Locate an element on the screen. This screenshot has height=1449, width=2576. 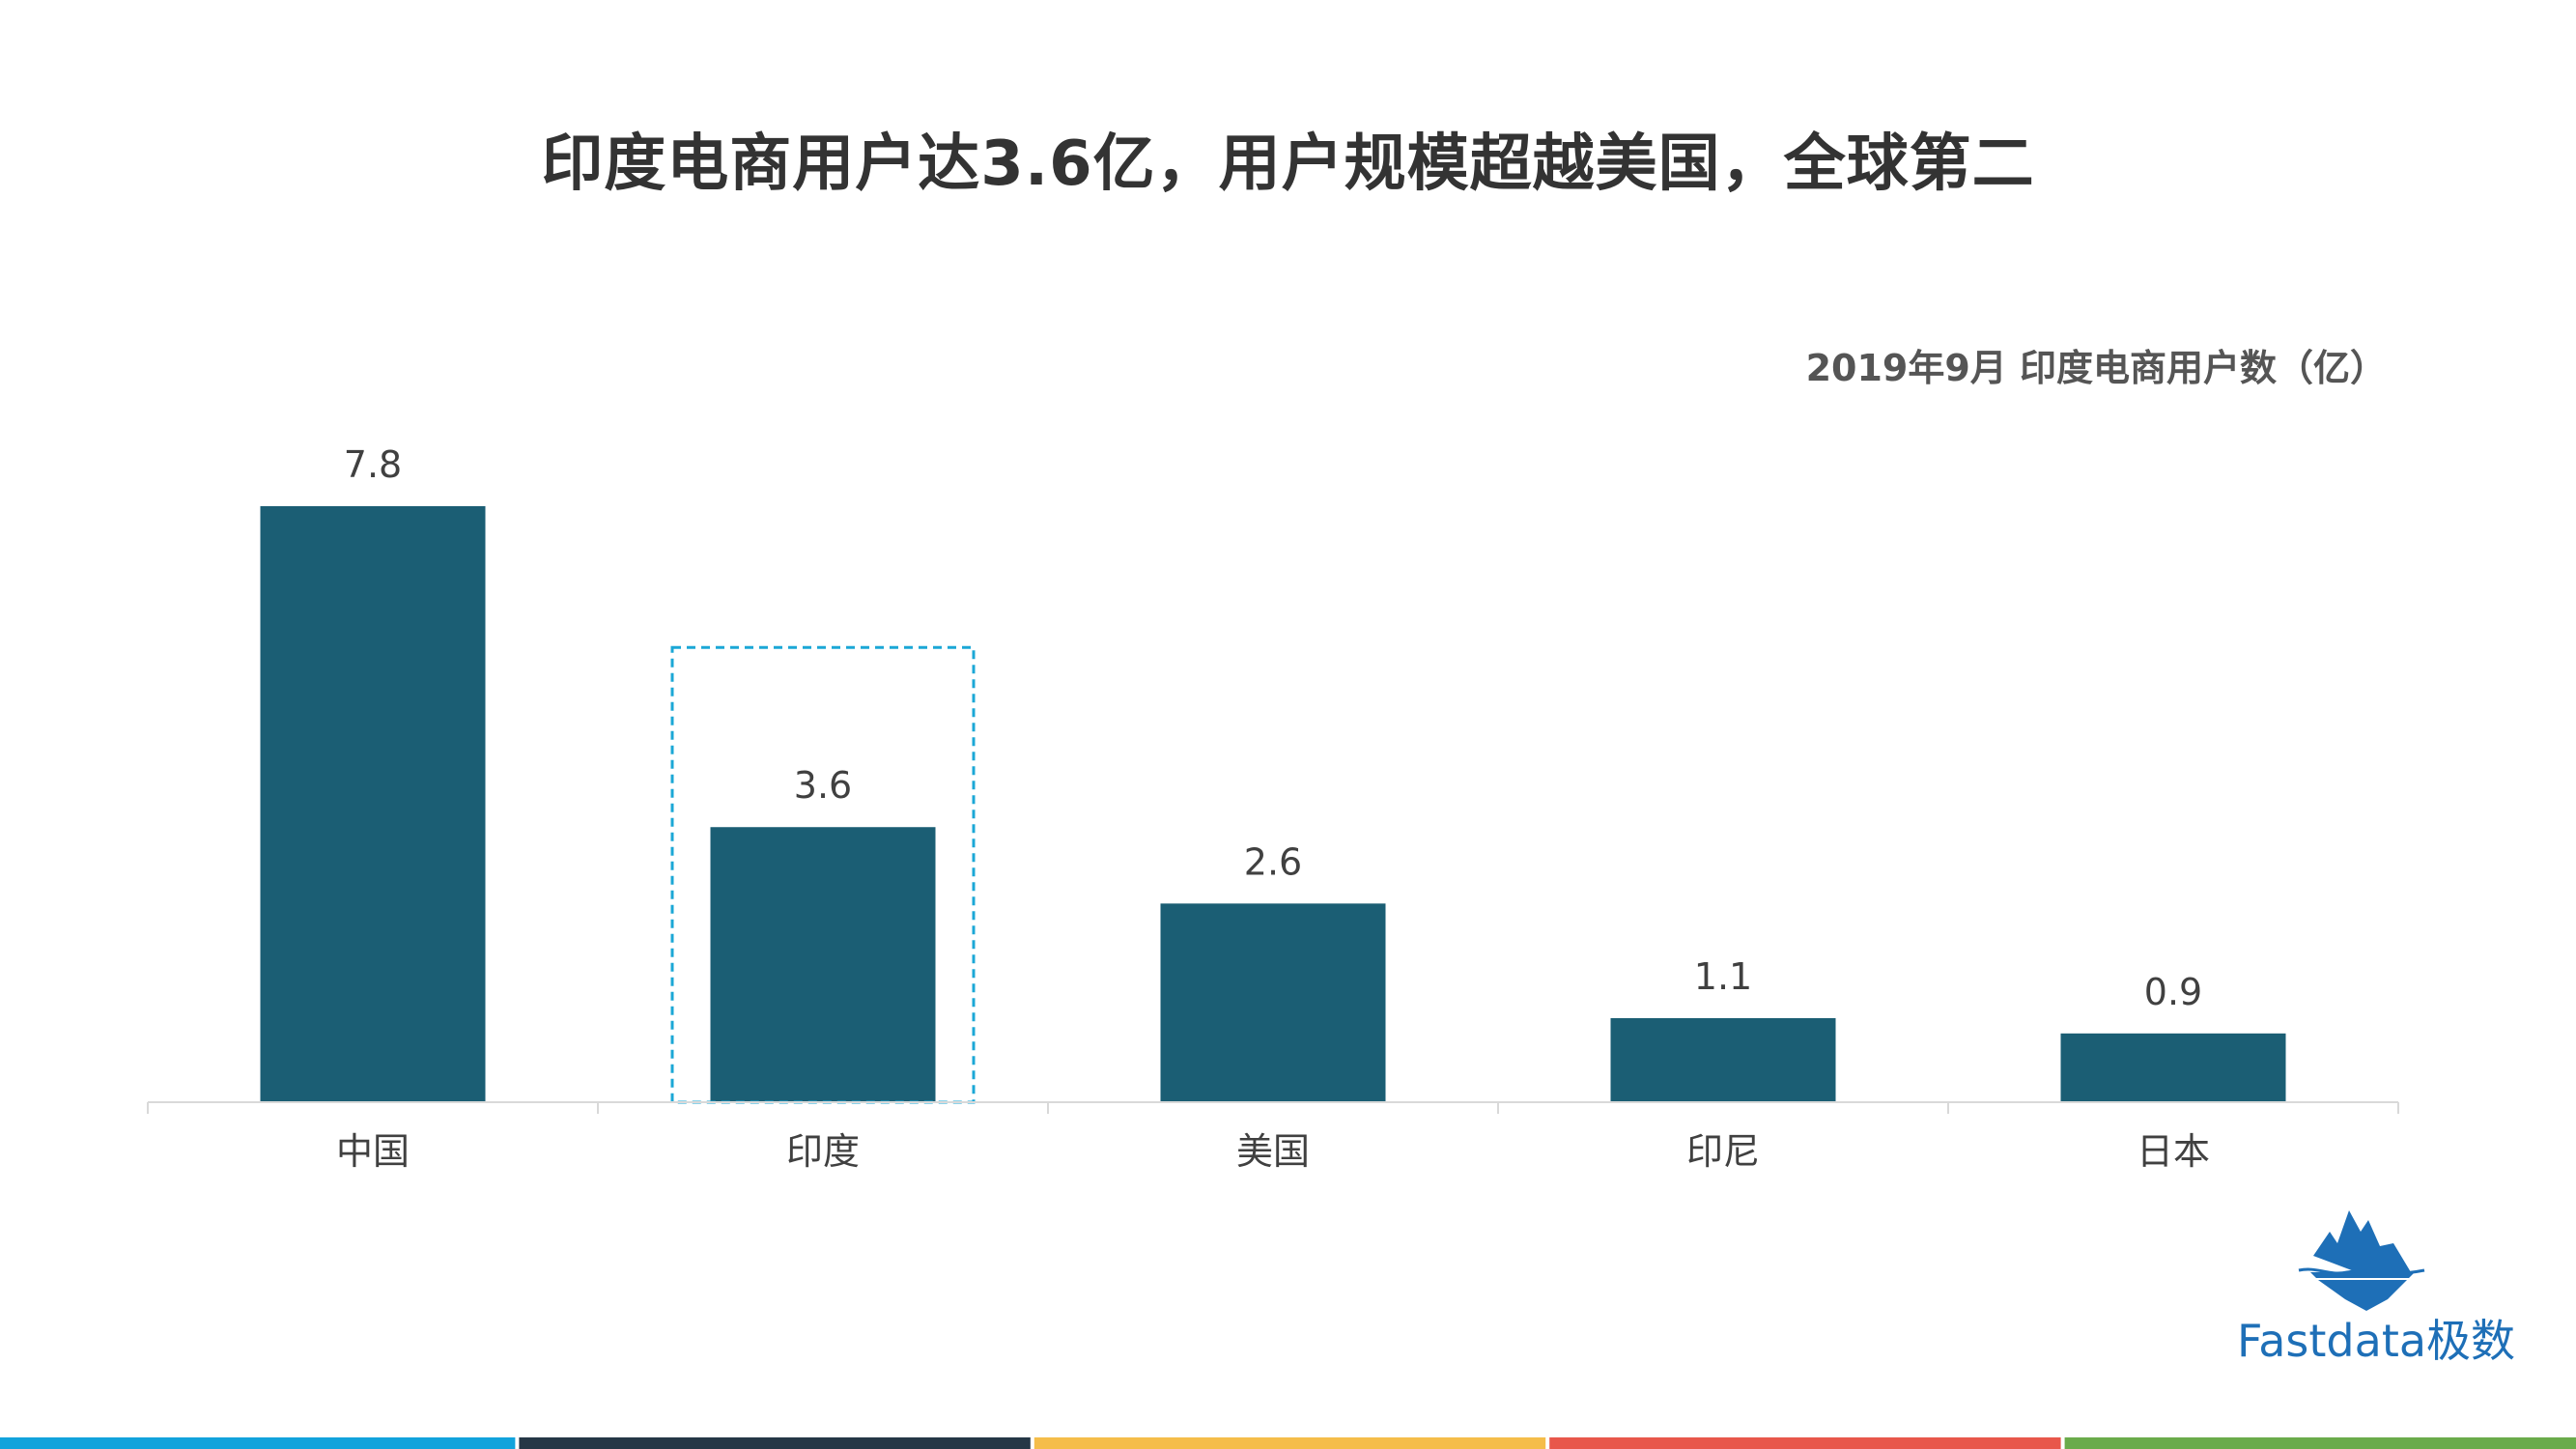
data-label-3: 1.1 is located at coordinates (1723, 976).